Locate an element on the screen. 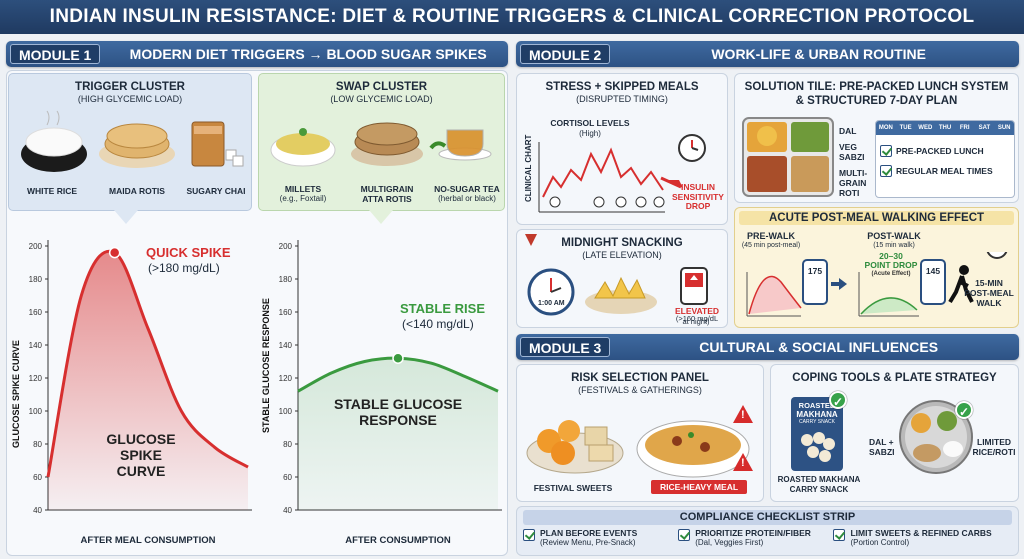 This screenshot has height=559, width=1024. chart1-area-label-2: SPIKE is located at coordinates (140, 455).